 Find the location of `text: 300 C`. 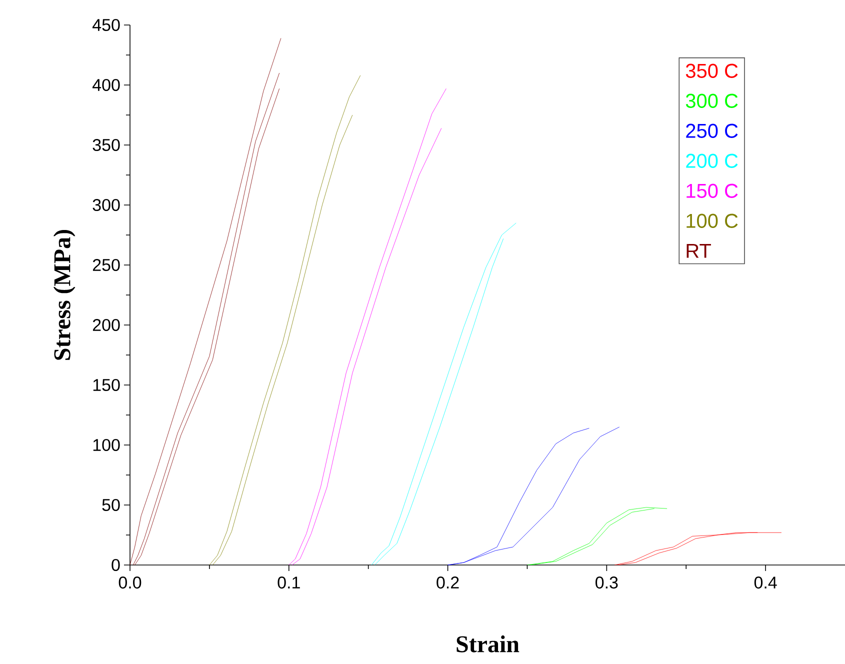

text: 300 C is located at coordinates (712, 101).